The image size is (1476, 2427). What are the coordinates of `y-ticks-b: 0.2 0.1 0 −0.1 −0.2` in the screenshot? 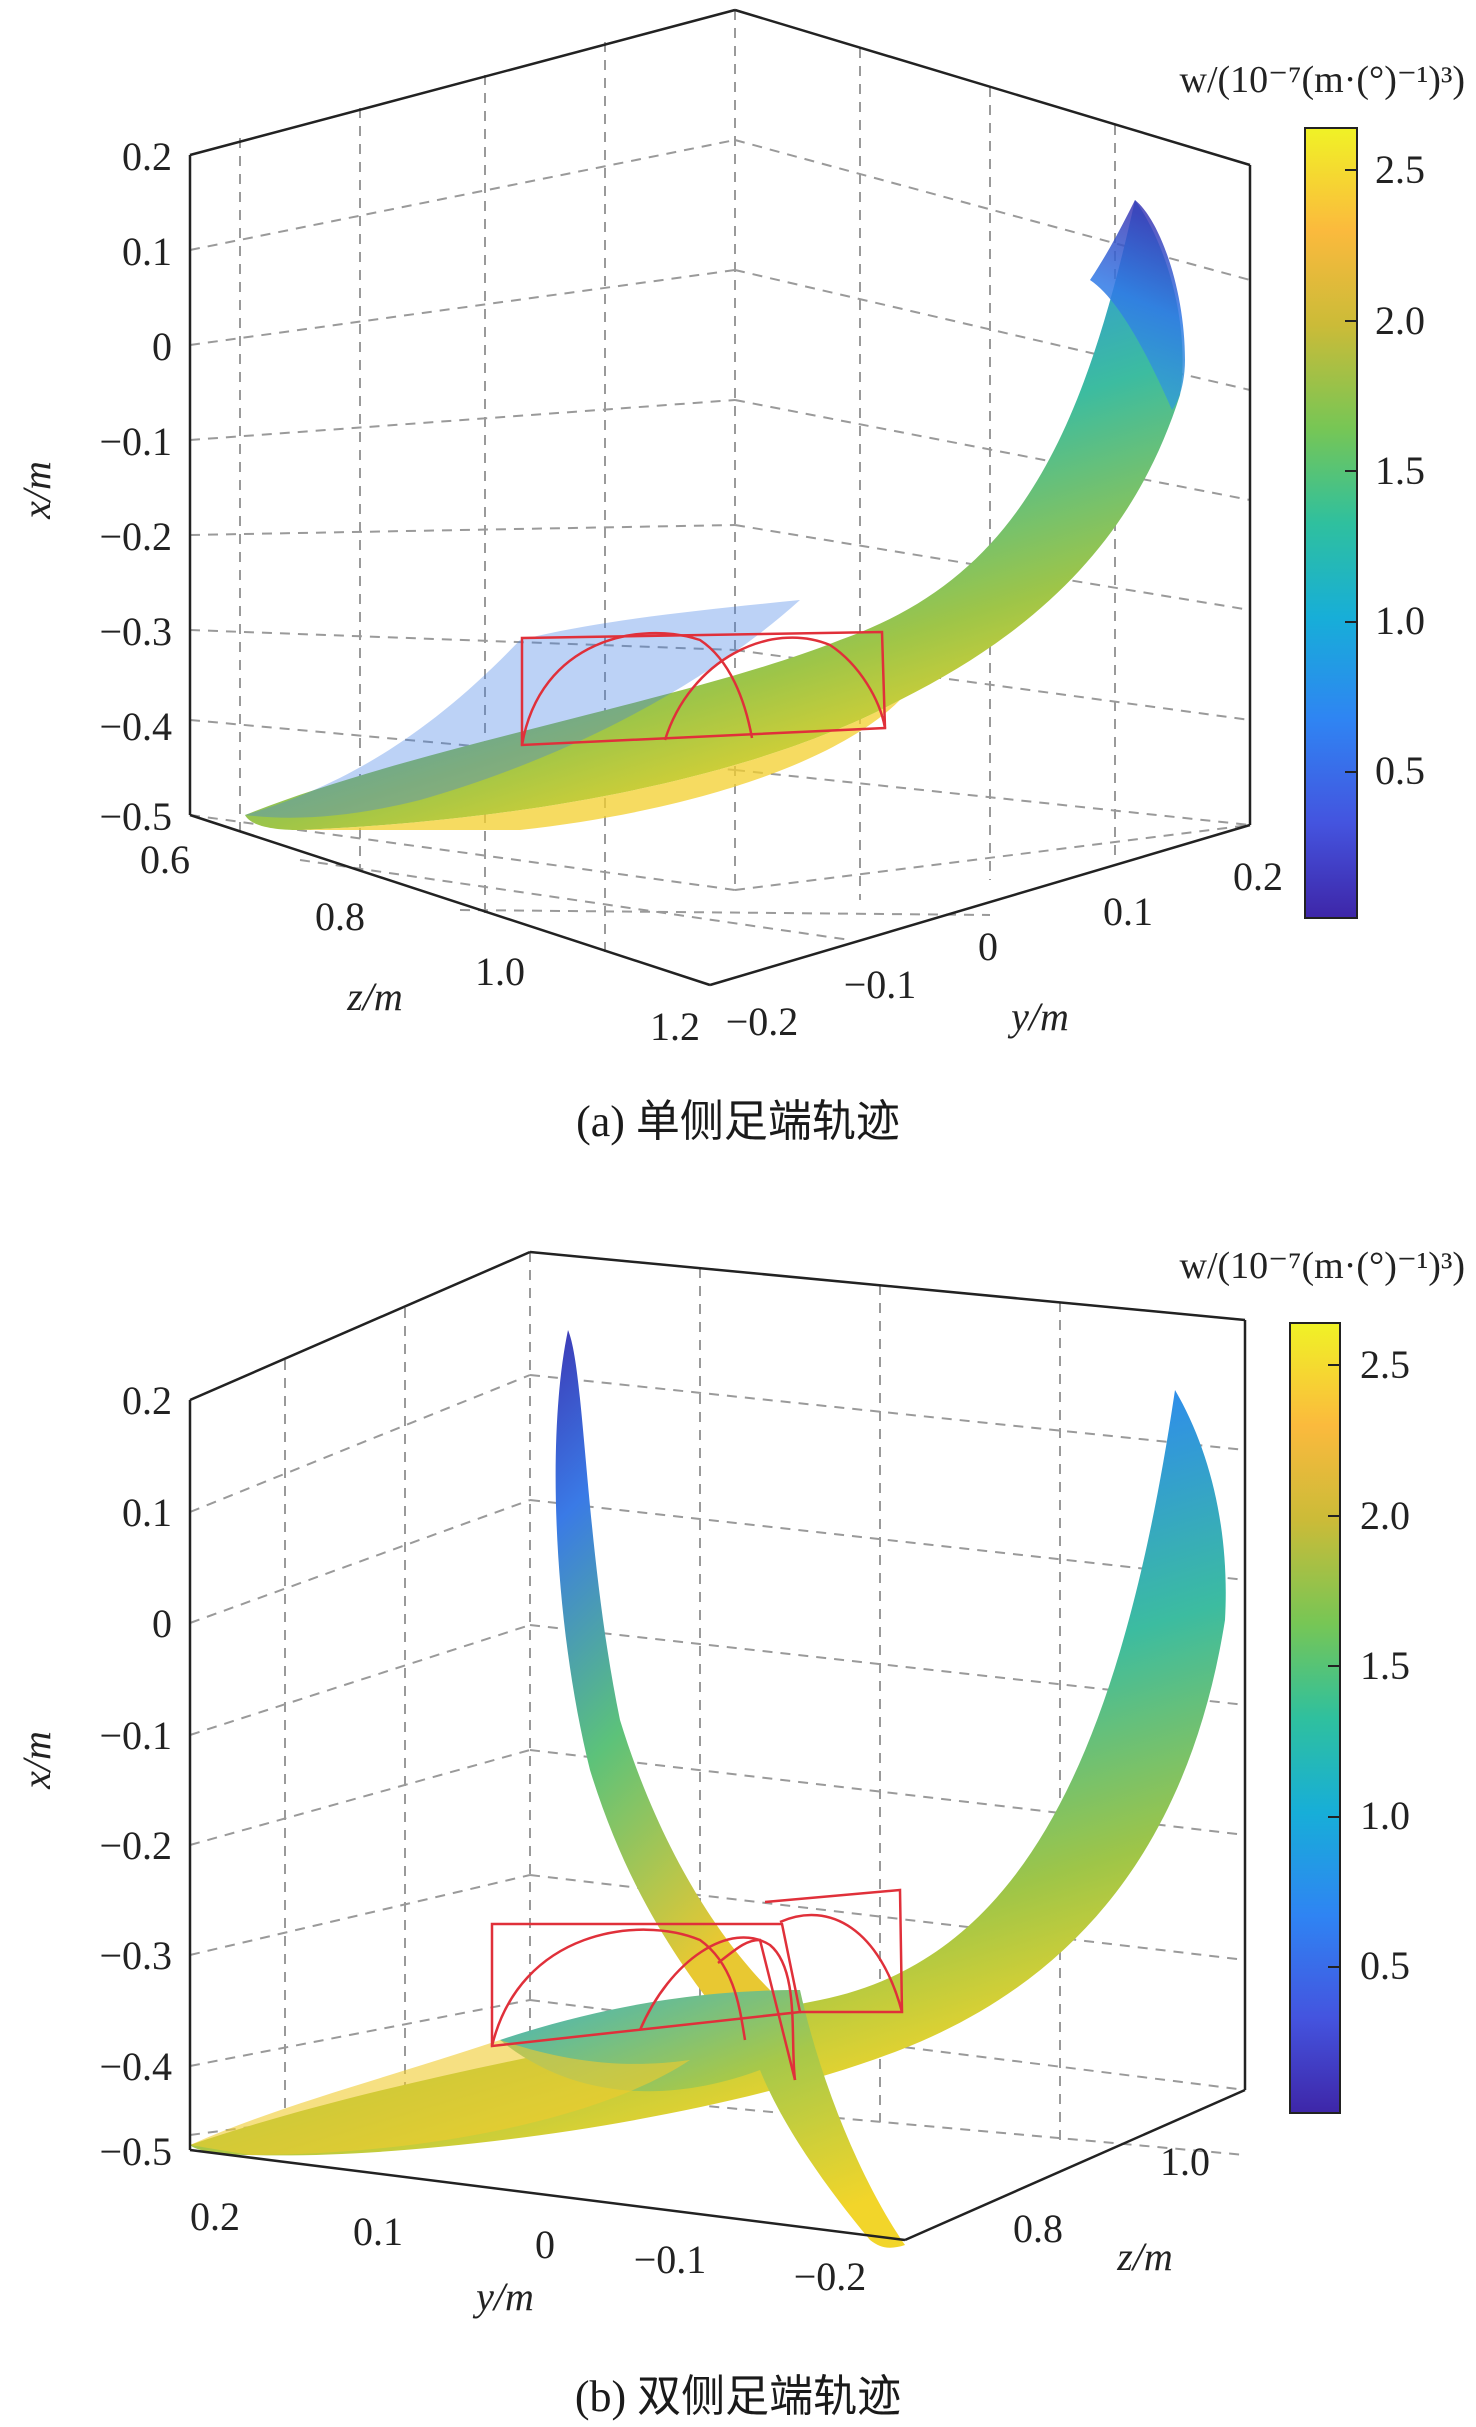 It's located at (528, 2246).